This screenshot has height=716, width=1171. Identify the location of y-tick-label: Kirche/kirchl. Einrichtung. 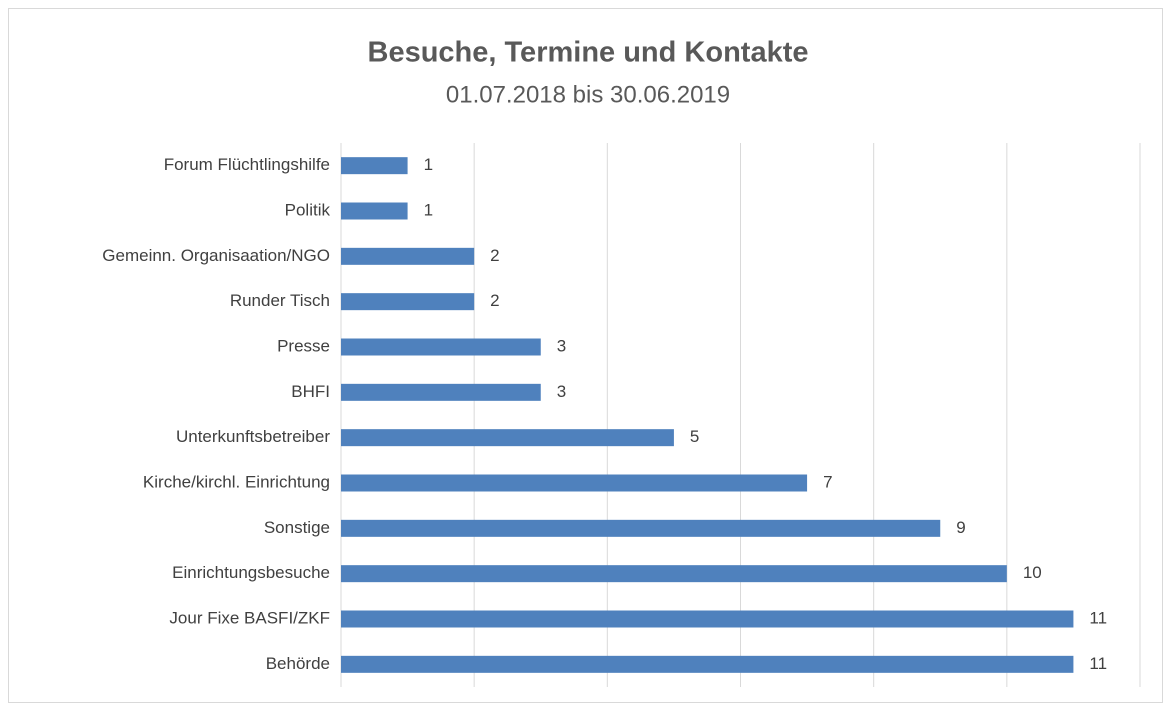
(236, 481).